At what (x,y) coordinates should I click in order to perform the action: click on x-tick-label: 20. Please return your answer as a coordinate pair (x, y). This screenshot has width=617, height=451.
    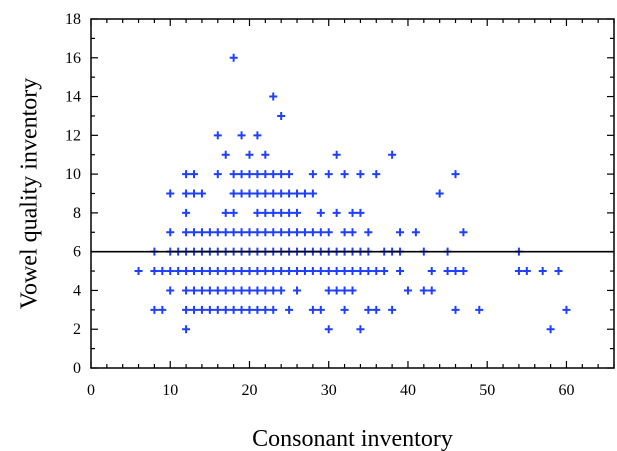
    Looking at the image, I should click on (249, 390).